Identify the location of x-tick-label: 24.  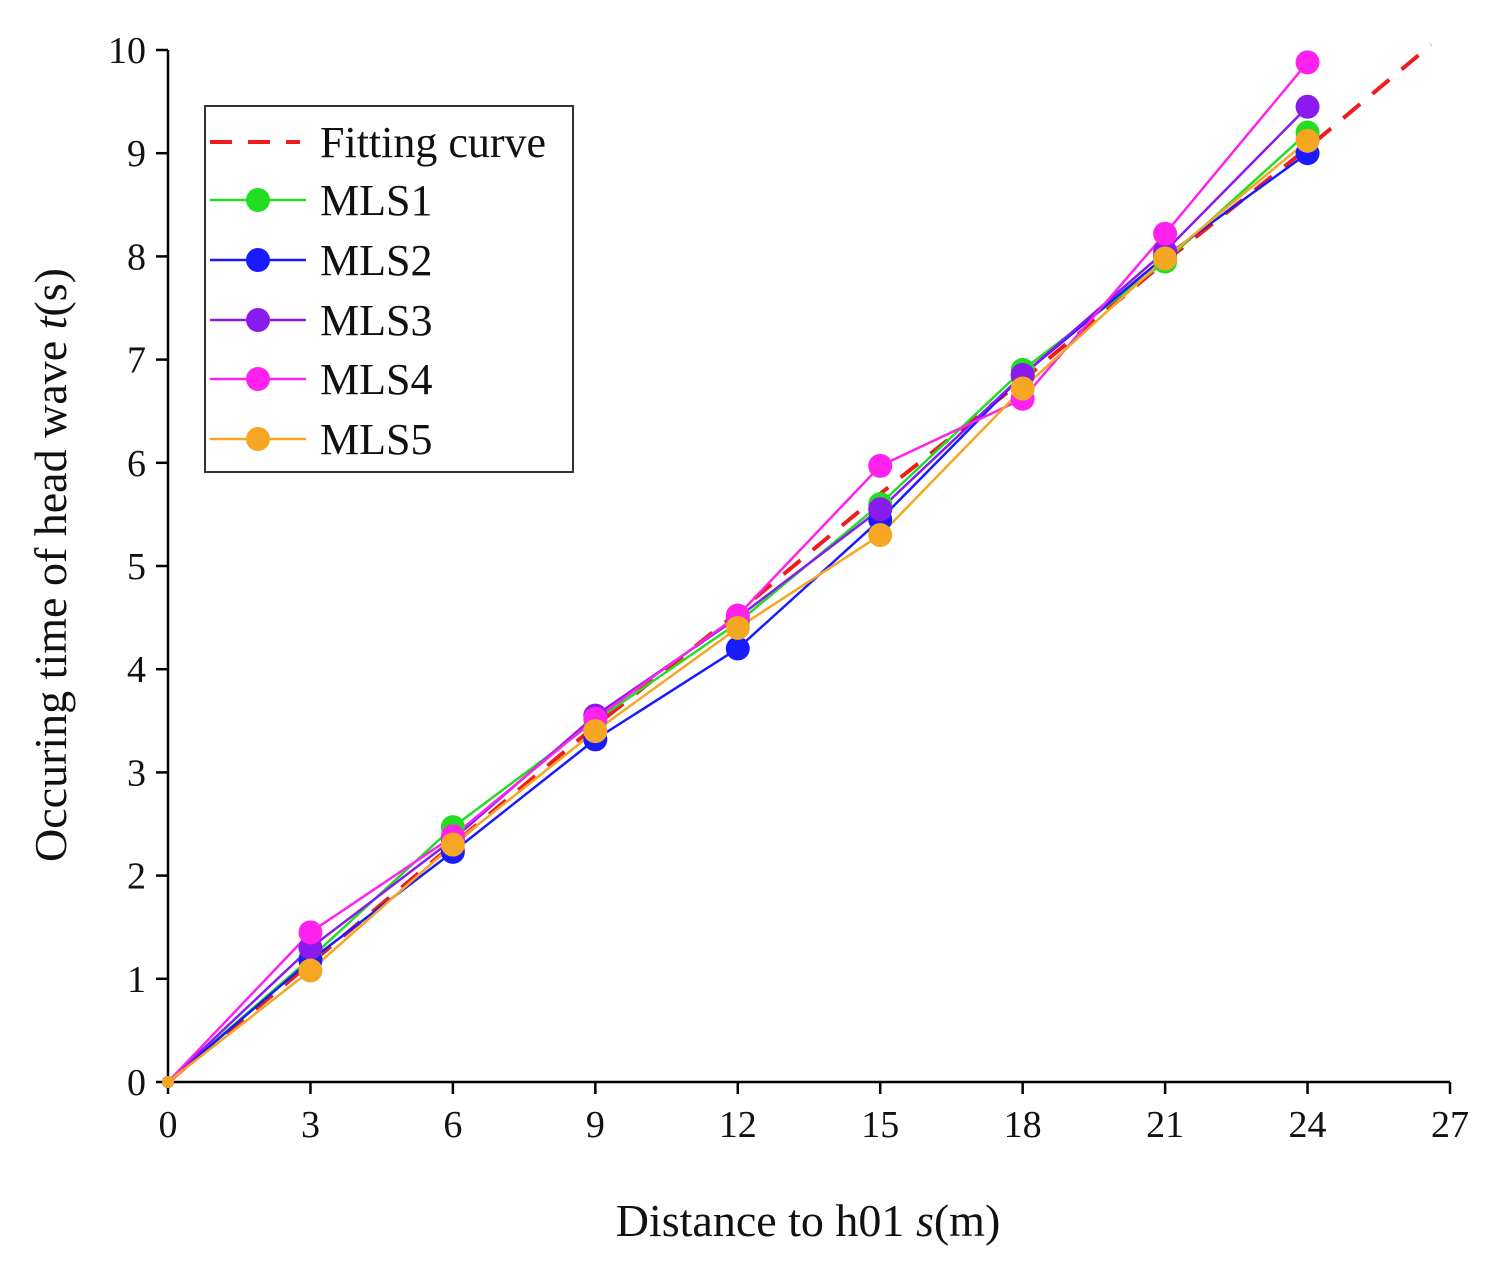
(1308, 1125).